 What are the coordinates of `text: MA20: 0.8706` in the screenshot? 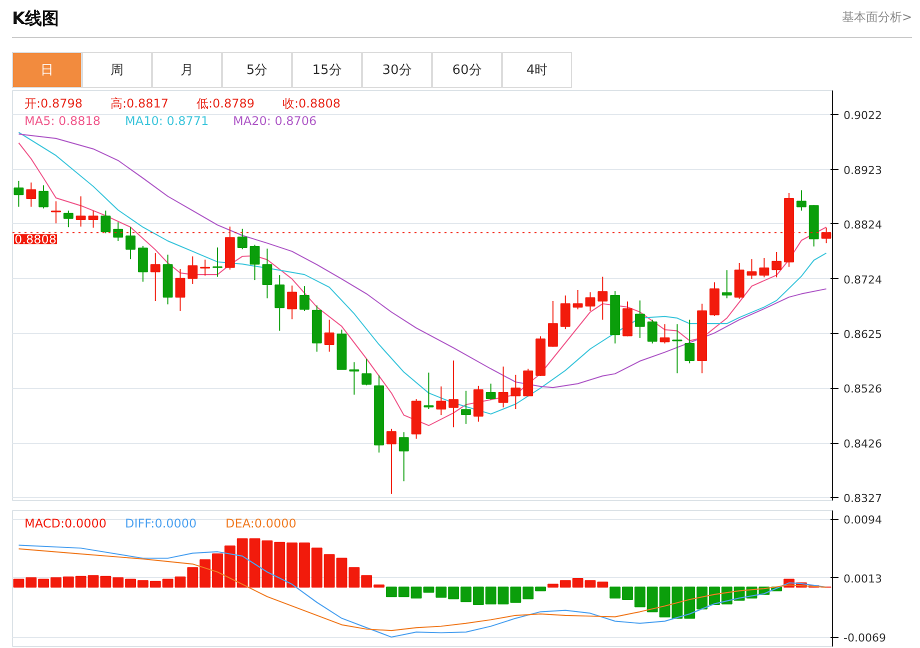 It's located at (275, 121).